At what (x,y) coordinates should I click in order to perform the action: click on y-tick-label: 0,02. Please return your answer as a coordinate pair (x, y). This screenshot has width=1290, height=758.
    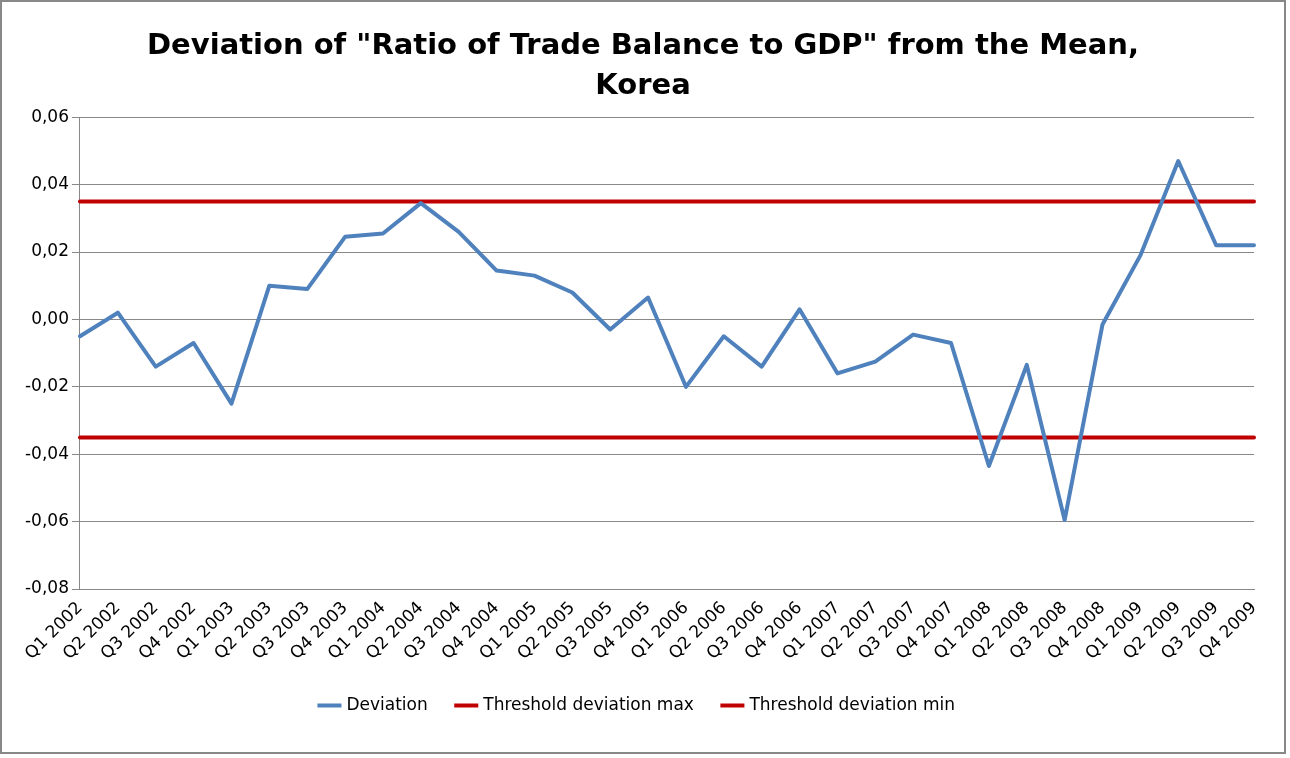
    Looking at the image, I should click on (50, 250).